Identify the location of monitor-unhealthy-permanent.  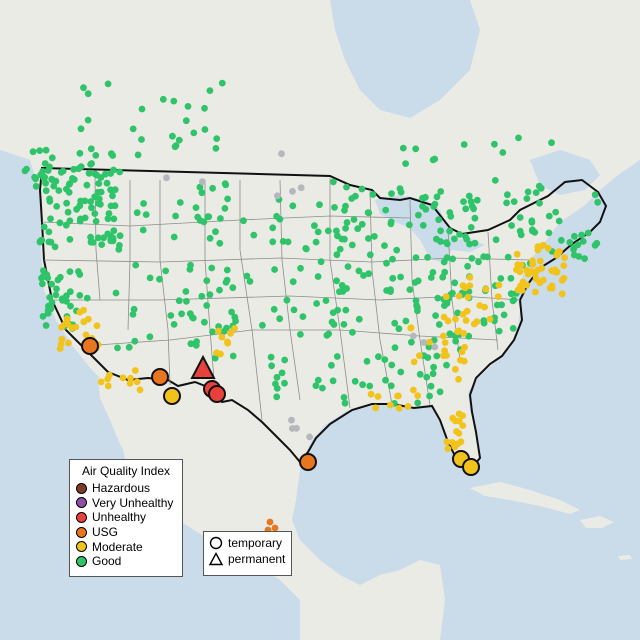
(203, 366).